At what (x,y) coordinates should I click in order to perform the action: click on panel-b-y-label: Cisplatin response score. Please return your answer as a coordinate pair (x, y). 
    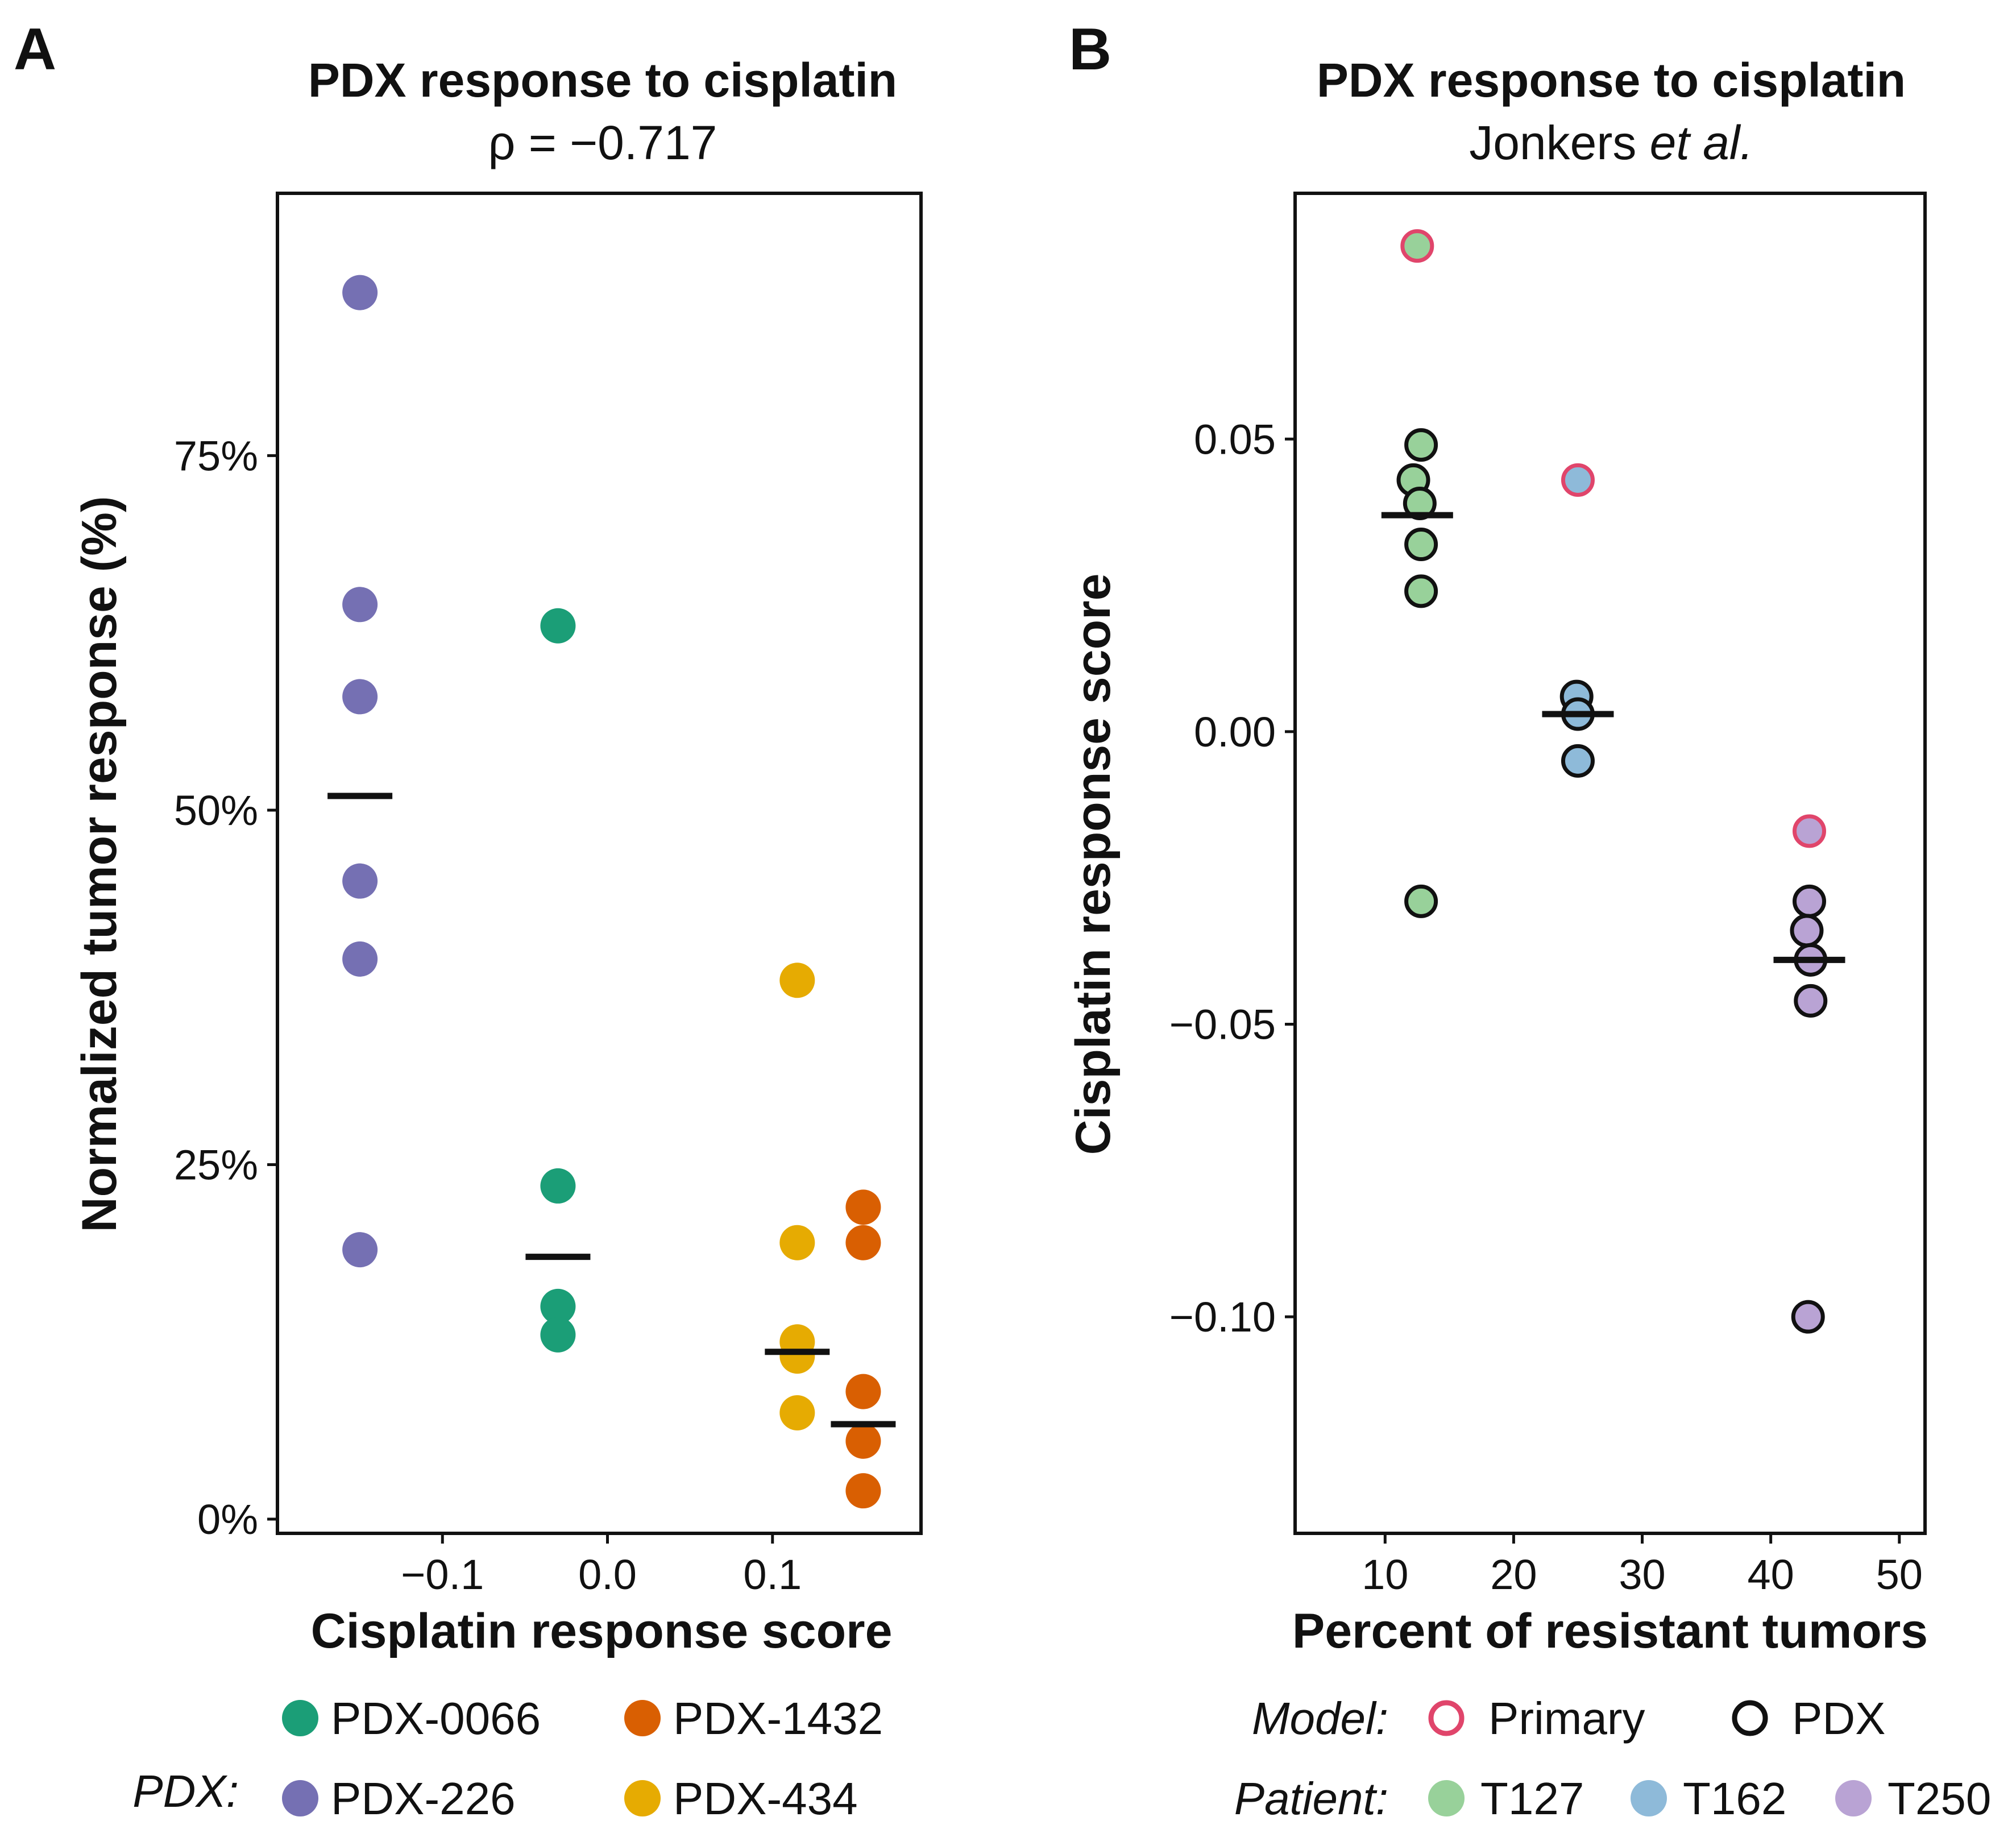
    Looking at the image, I should click on (1093, 865).